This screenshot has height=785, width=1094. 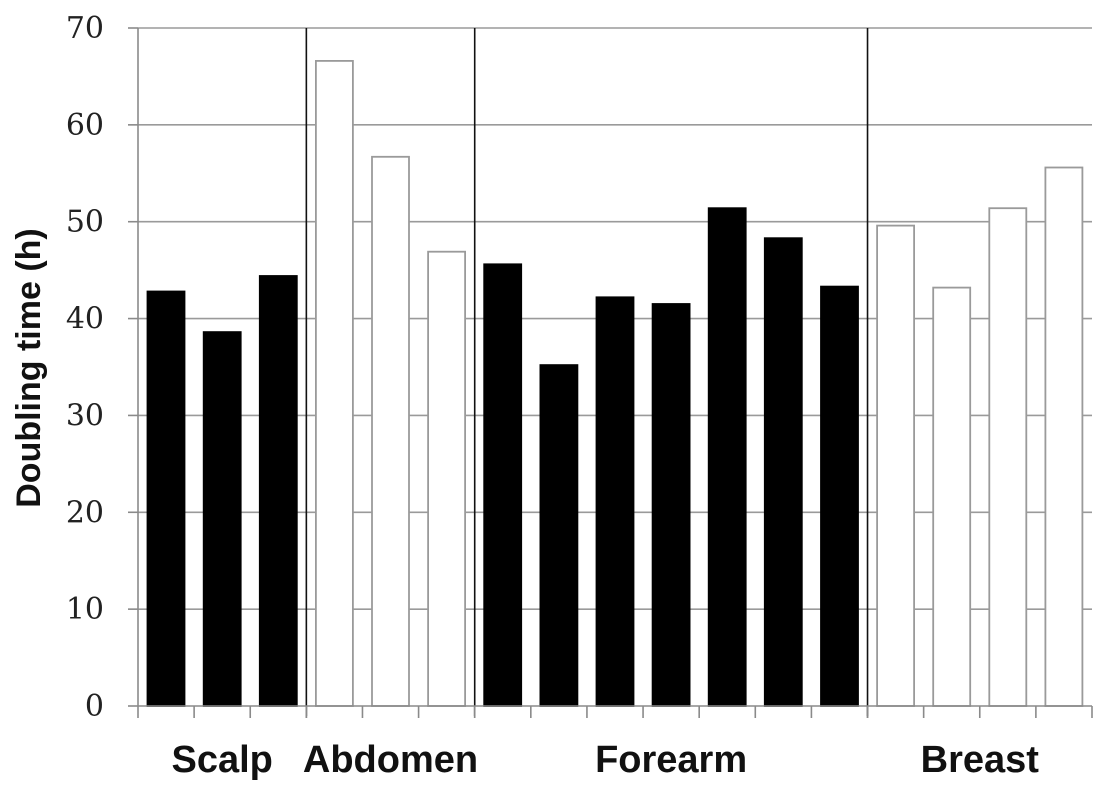 I want to click on group-label-abdomen: Abdomen, so click(x=390, y=760).